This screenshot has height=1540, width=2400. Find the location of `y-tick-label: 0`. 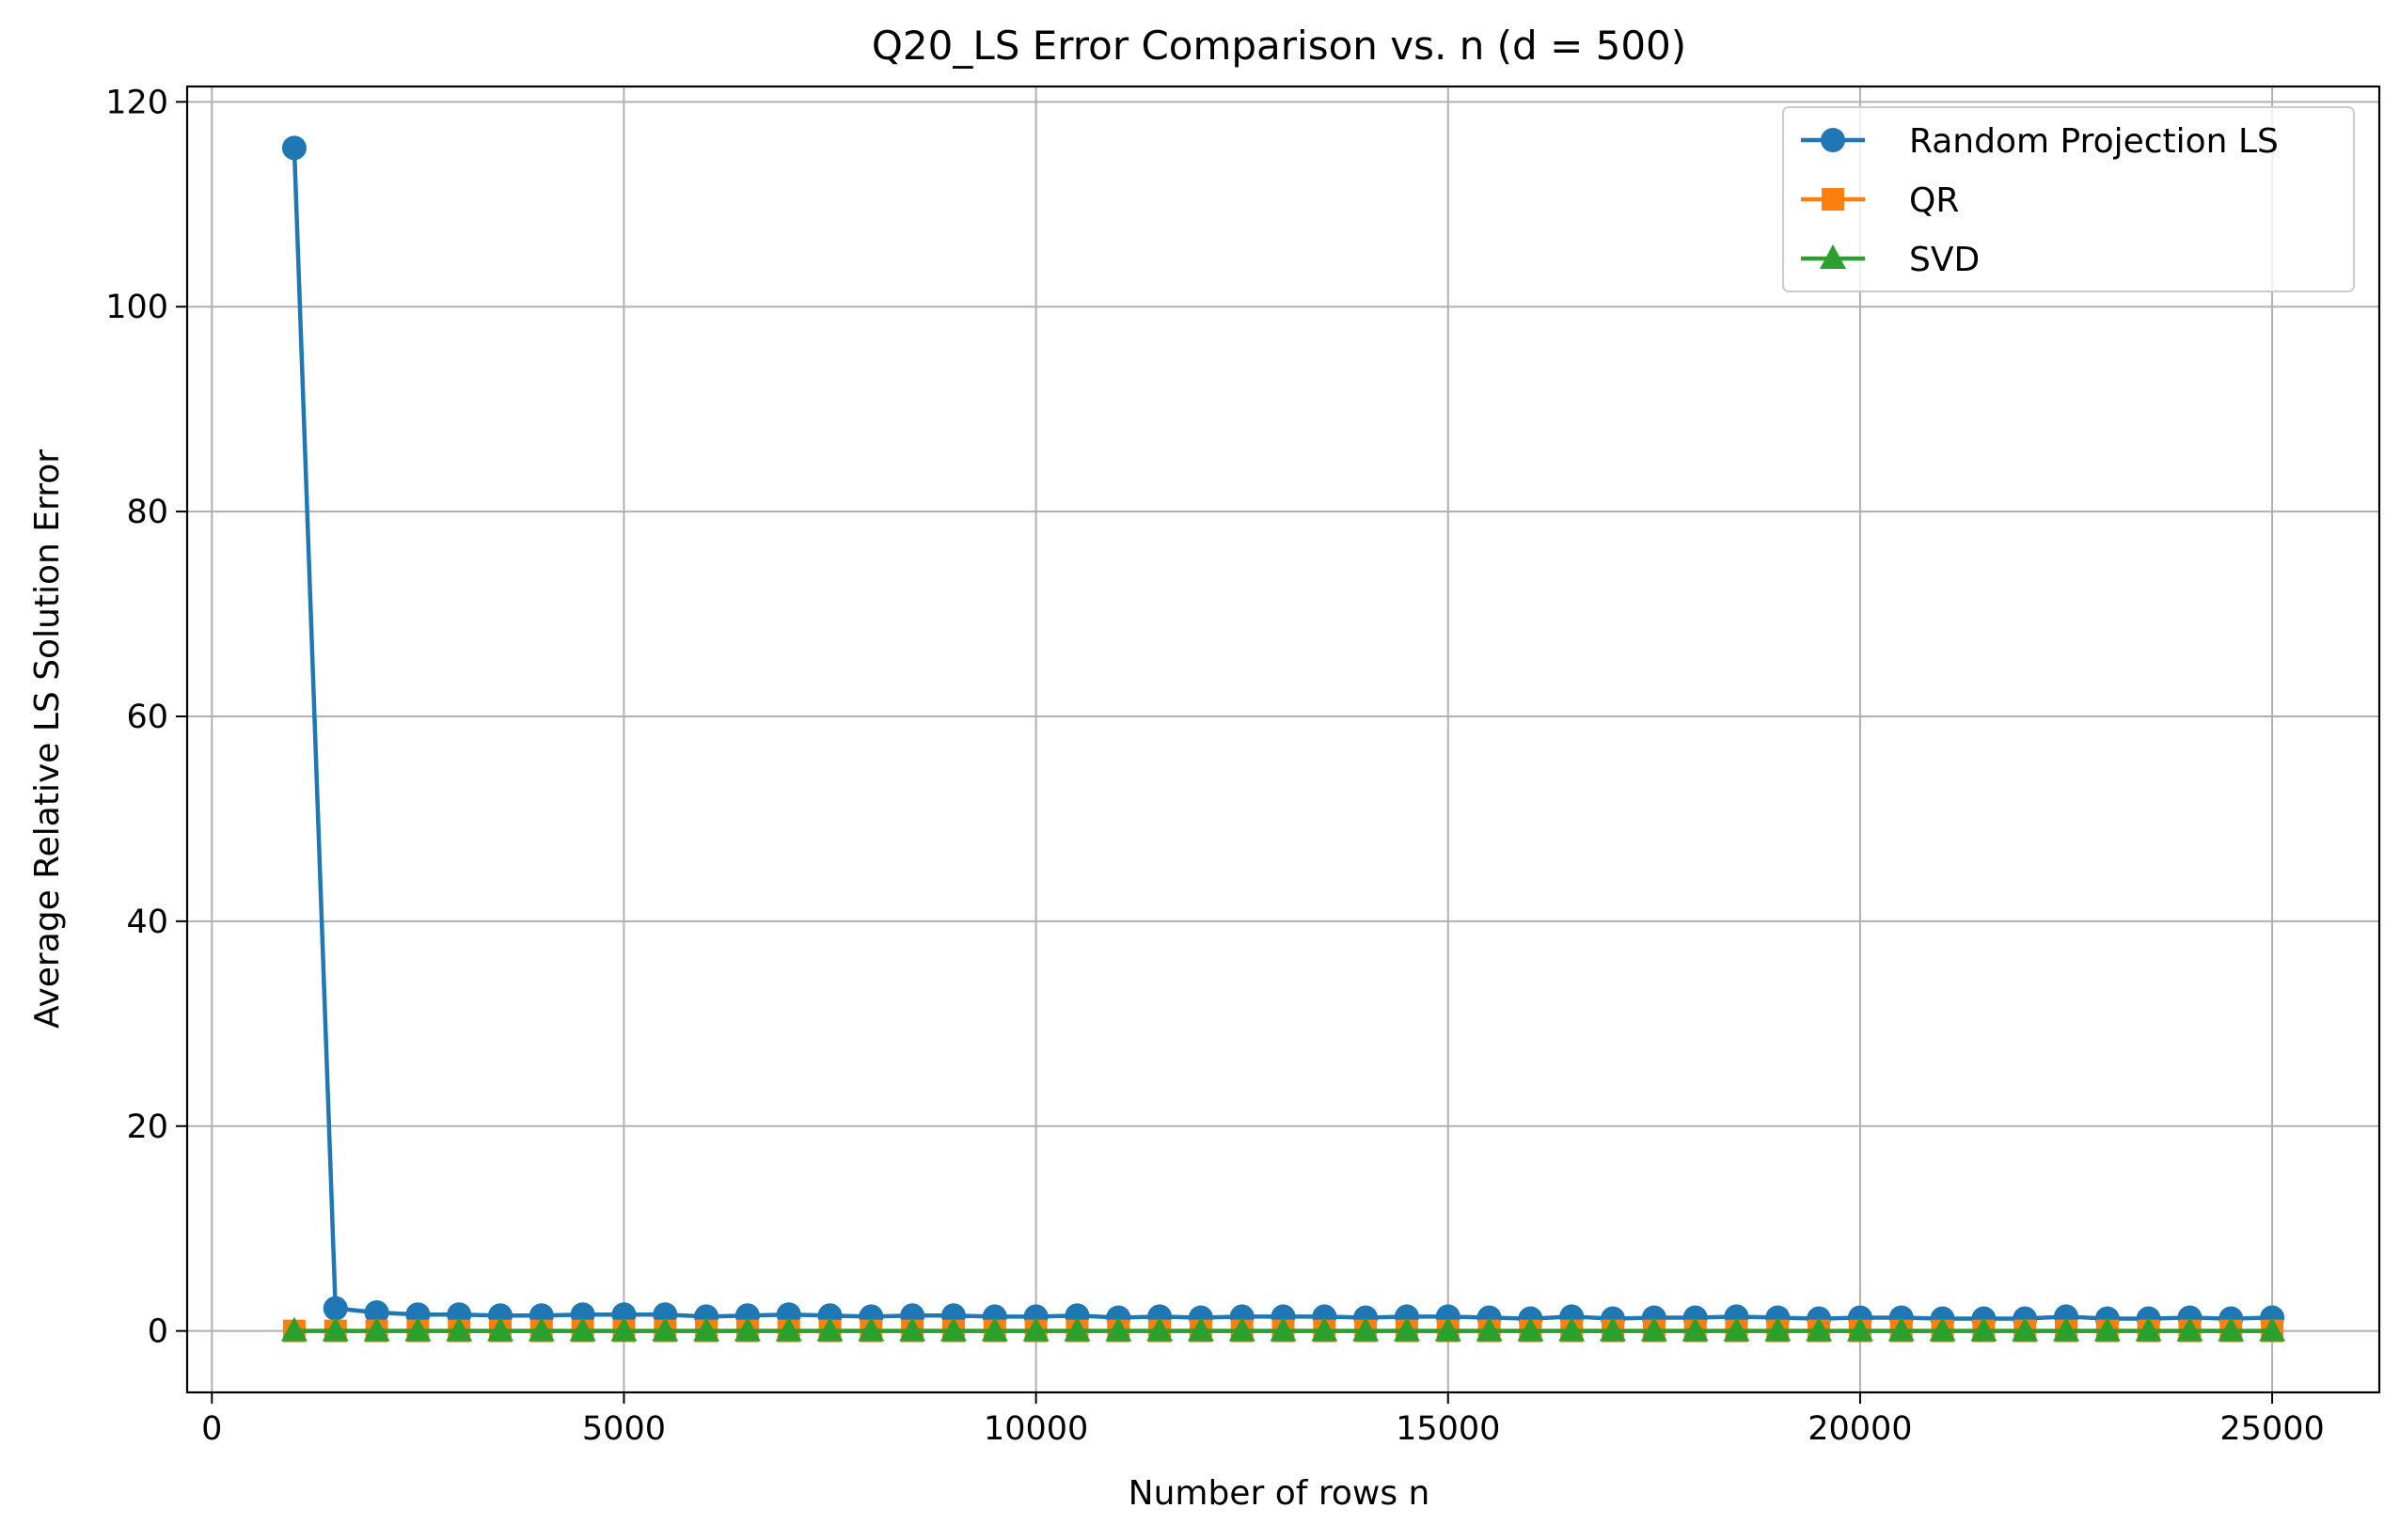

y-tick-label: 0 is located at coordinates (158, 1332).